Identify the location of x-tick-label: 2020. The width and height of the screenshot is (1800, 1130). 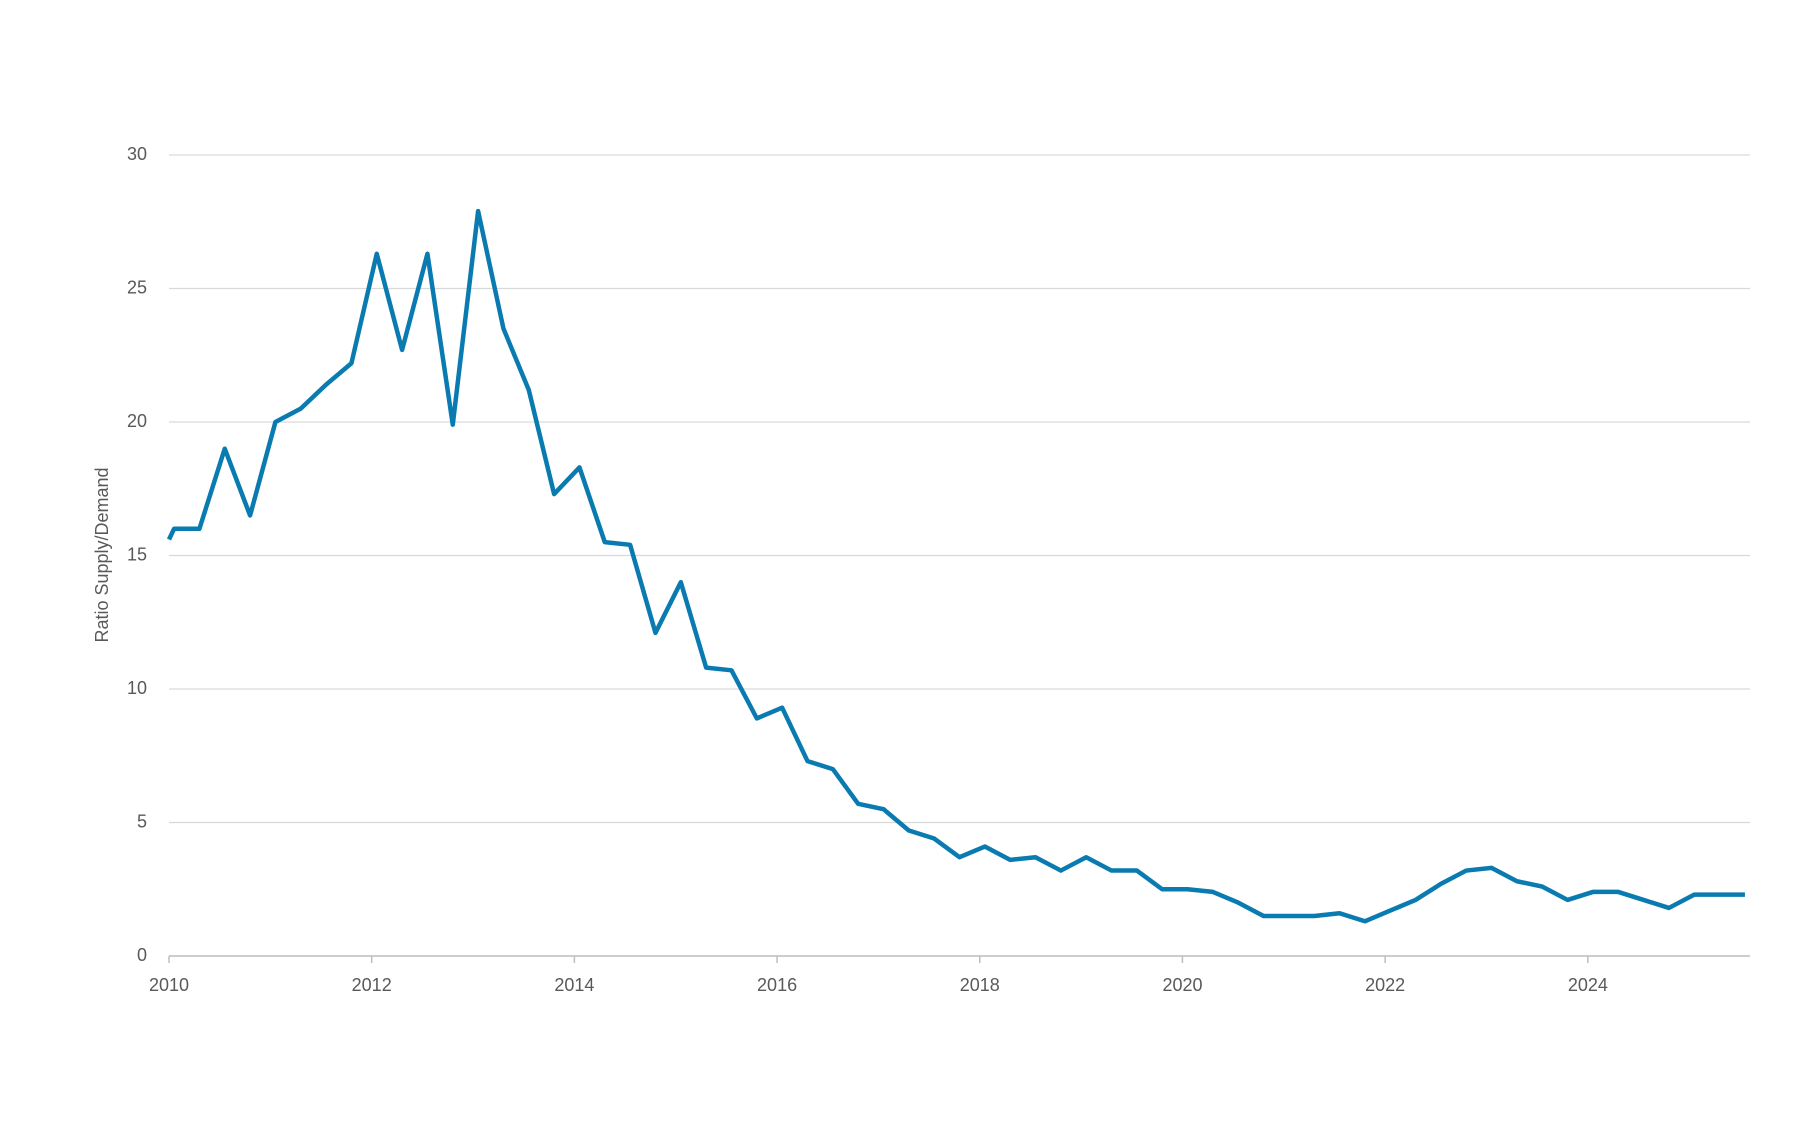
(1182, 985).